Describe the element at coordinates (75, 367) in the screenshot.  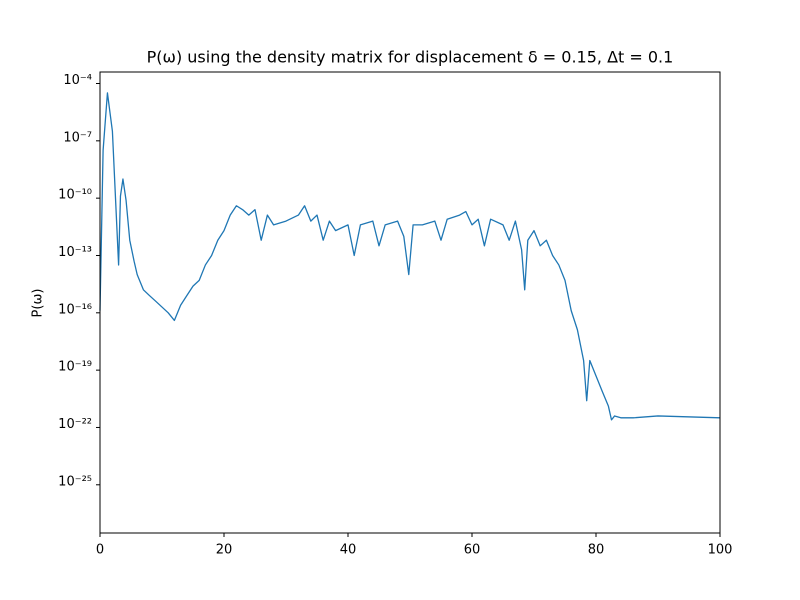
I see `y-tick-label: 10⁻¹⁹` at that location.